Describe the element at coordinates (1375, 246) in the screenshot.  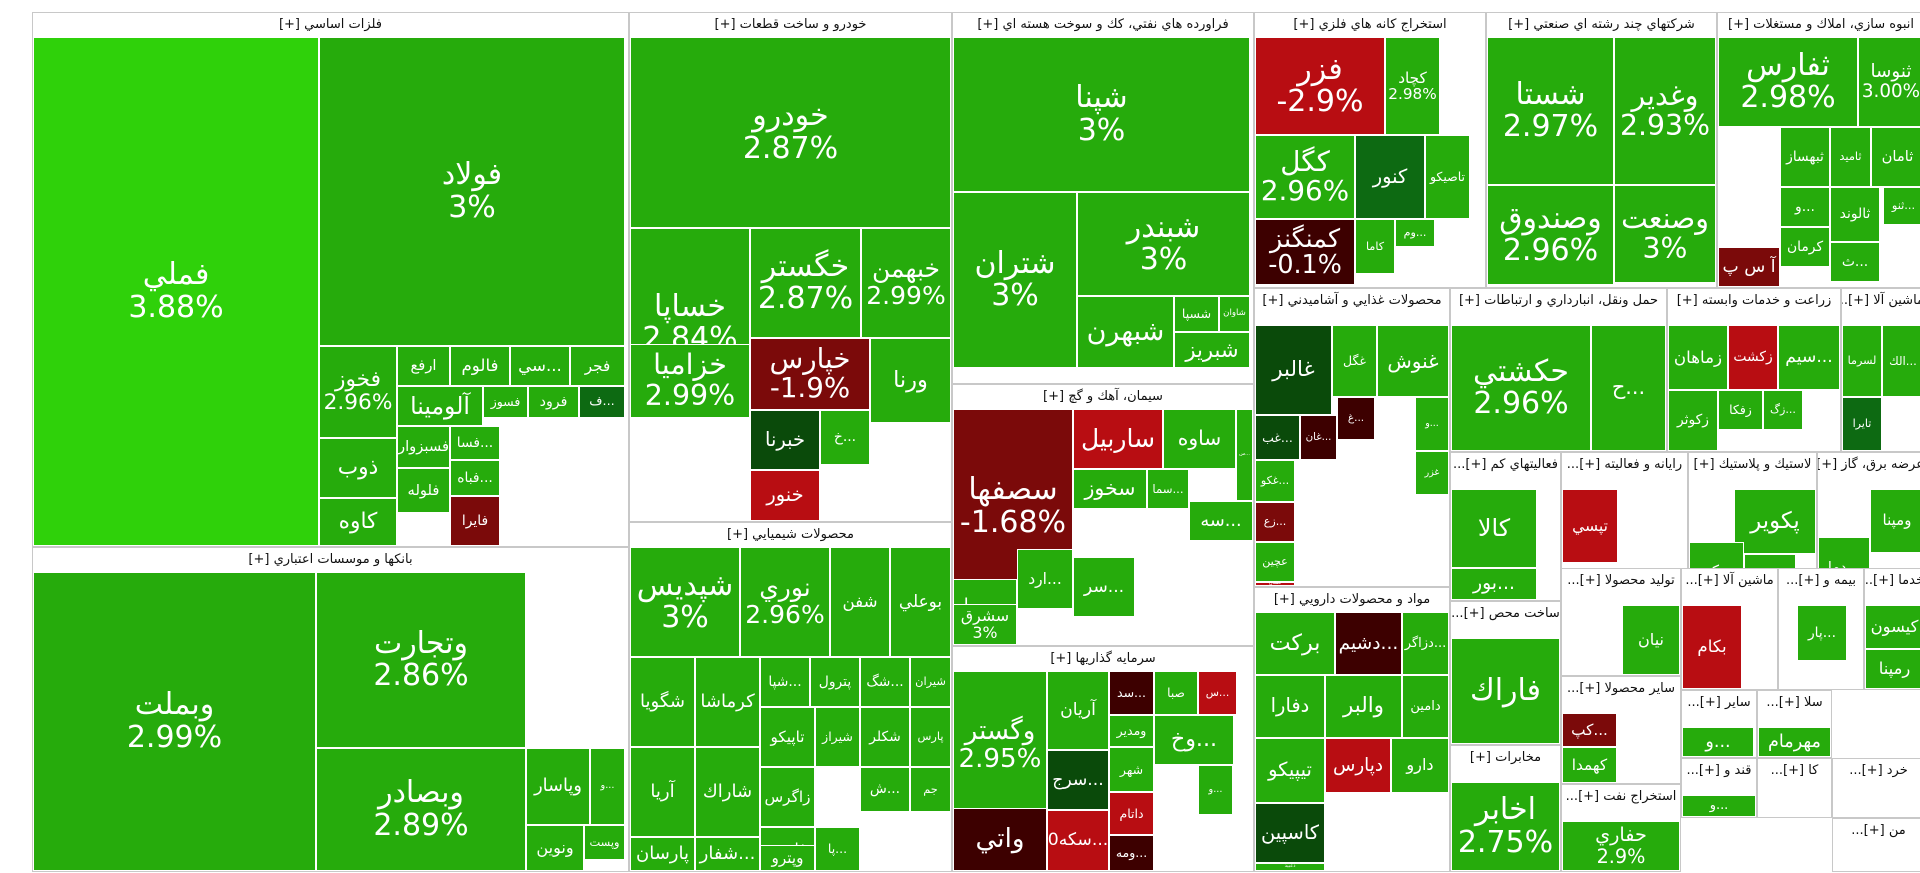
I see `stock-tile: كاما` at that location.